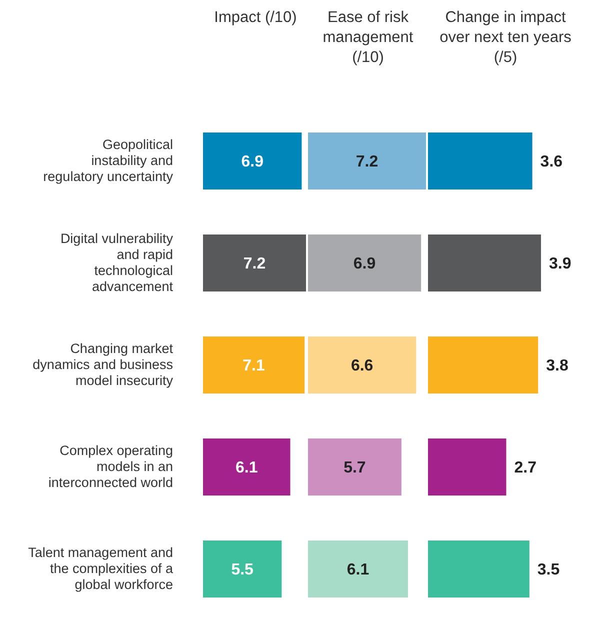  Describe the element at coordinates (525, 468) in the screenshot. I see `data-label: 2.7` at that location.